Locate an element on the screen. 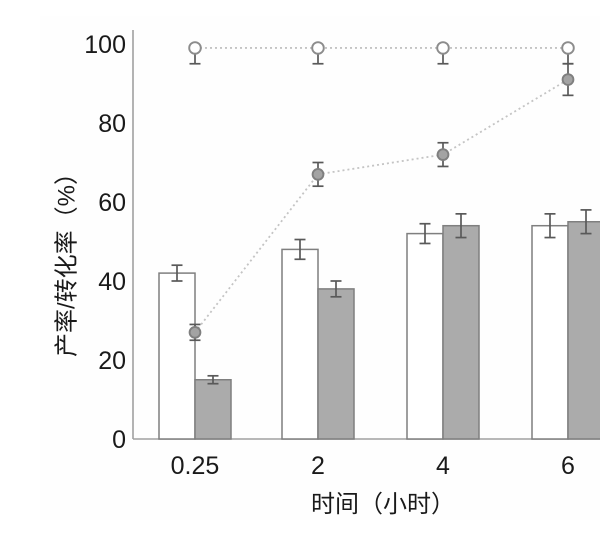 The height and width of the screenshot is (536, 600). x-tick-label: 0.25 is located at coordinates (195, 466).